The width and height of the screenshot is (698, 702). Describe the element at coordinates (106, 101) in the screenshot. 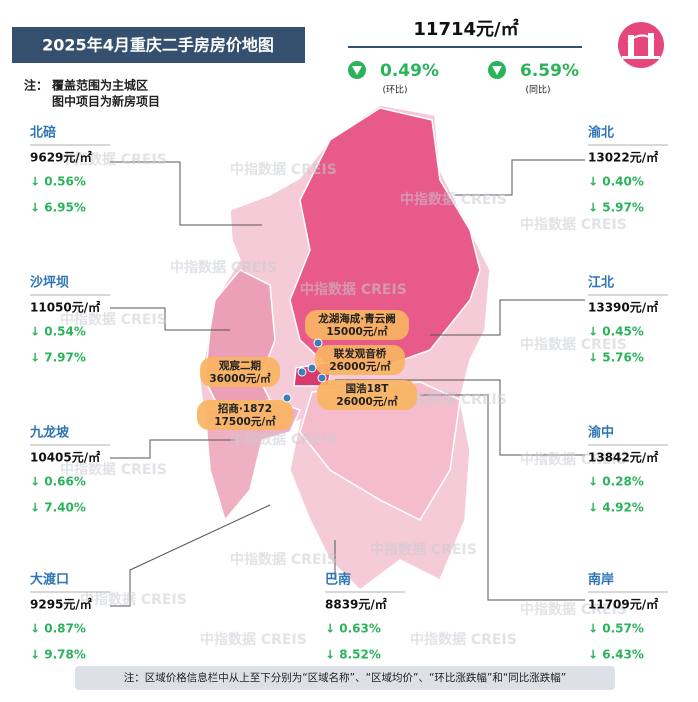

I see `note: 图中项目为新房项目` at that location.